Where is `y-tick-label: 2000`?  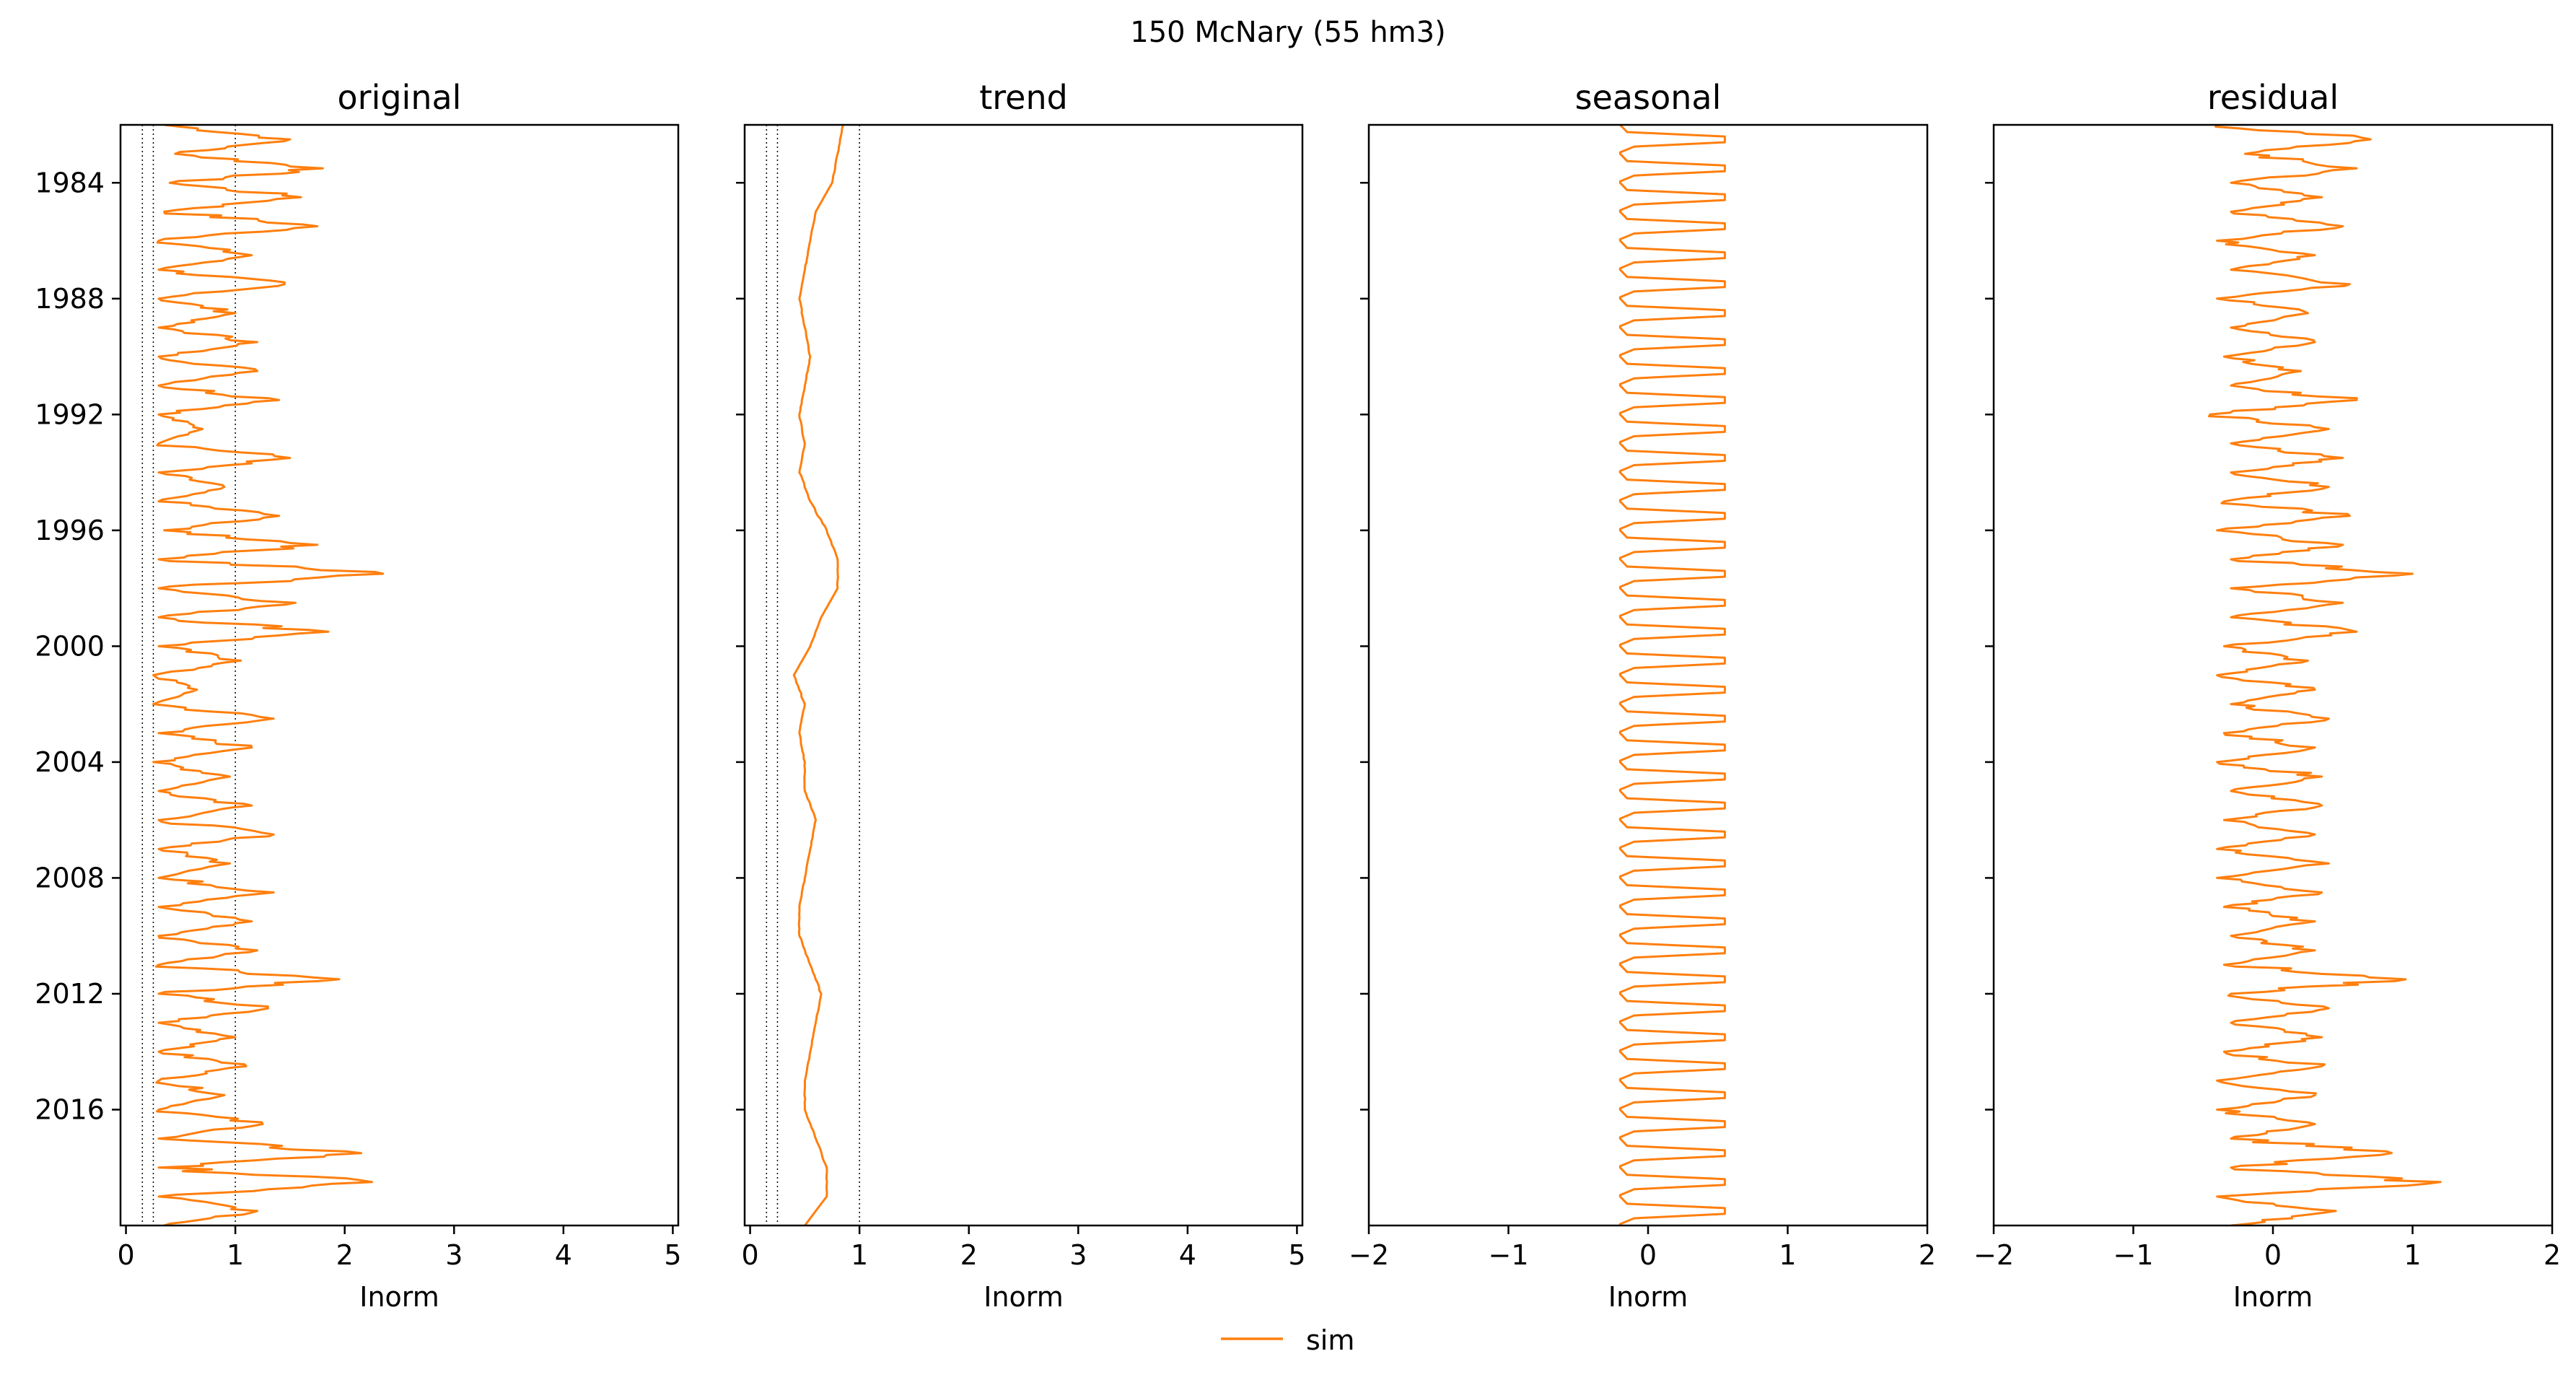
y-tick-label: 2000 is located at coordinates (70, 646).